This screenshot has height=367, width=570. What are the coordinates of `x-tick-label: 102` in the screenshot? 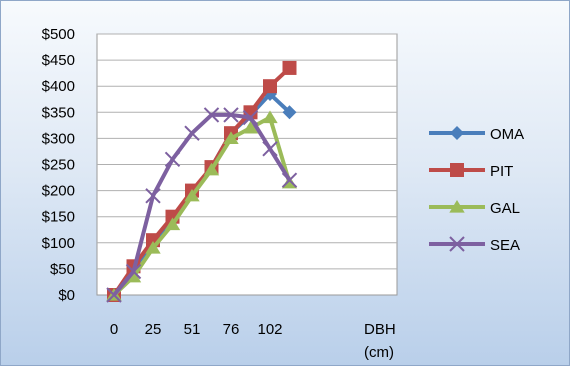 It's located at (269, 329).